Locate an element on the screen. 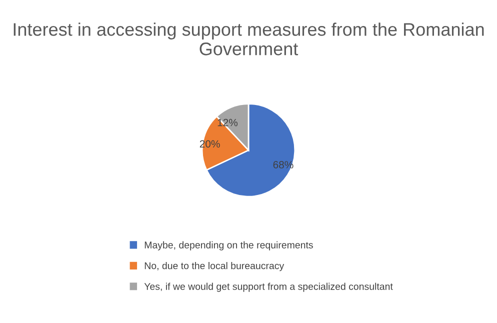  legend-label: No, due to the local bureaucracy is located at coordinates (214, 267).